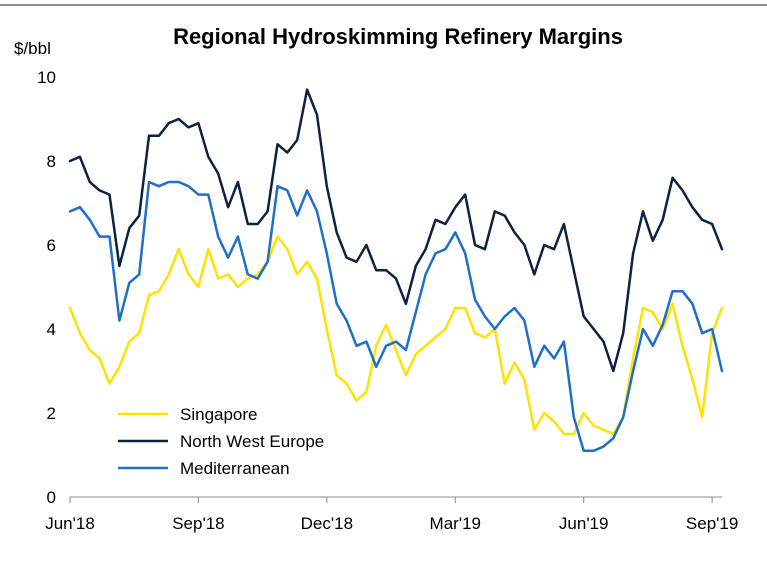 The width and height of the screenshot is (767, 567). I want to click on legend: Singapore North West Europe Mediterranean, so click(221, 441).